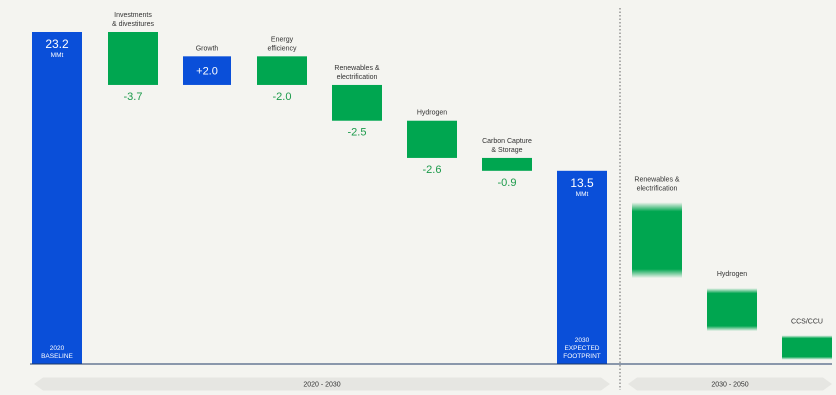 This screenshot has height=395, width=836. I want to click on bar-renewables-2050-label-line-2: electrification, so click(657, 188).